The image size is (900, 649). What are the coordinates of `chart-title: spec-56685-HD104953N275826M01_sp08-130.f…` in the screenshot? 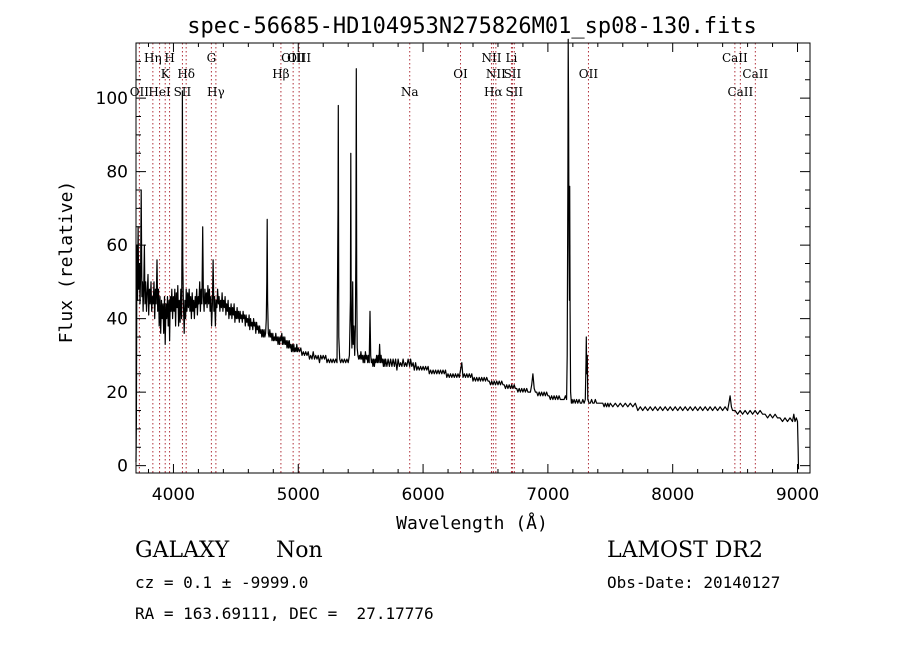 It's located at (472, 26).